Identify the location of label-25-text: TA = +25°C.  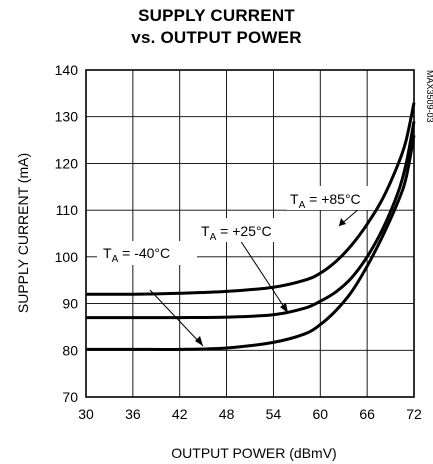
(236, 233).